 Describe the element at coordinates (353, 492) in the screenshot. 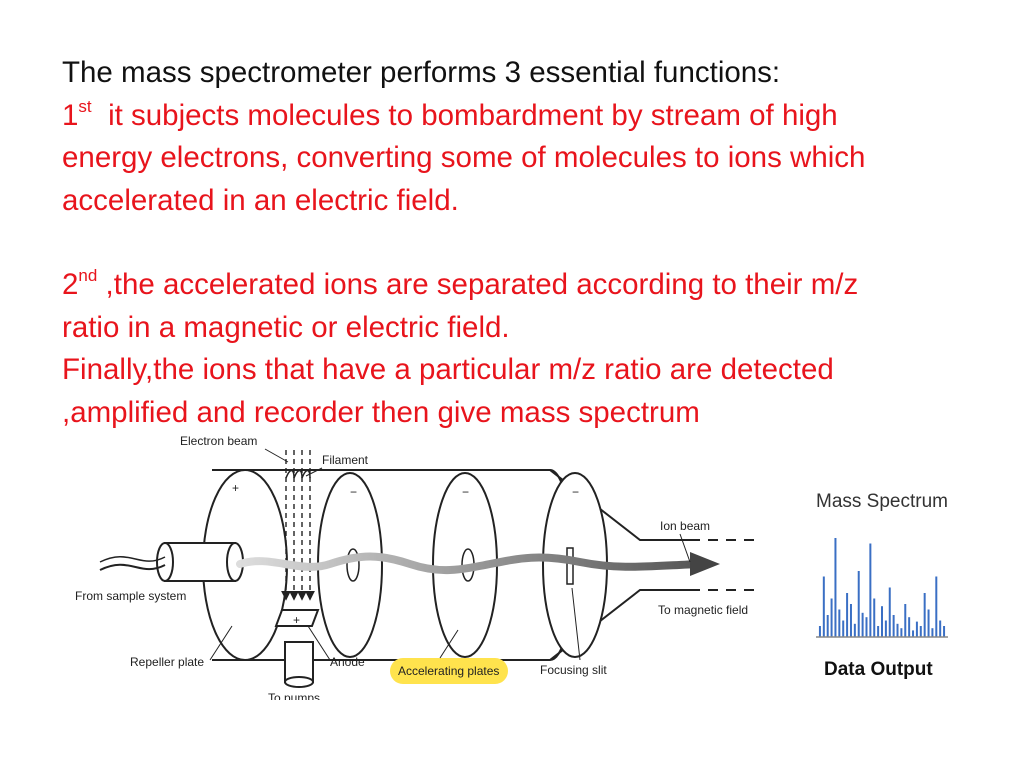

I see `charge-plate-1: −` at that location.